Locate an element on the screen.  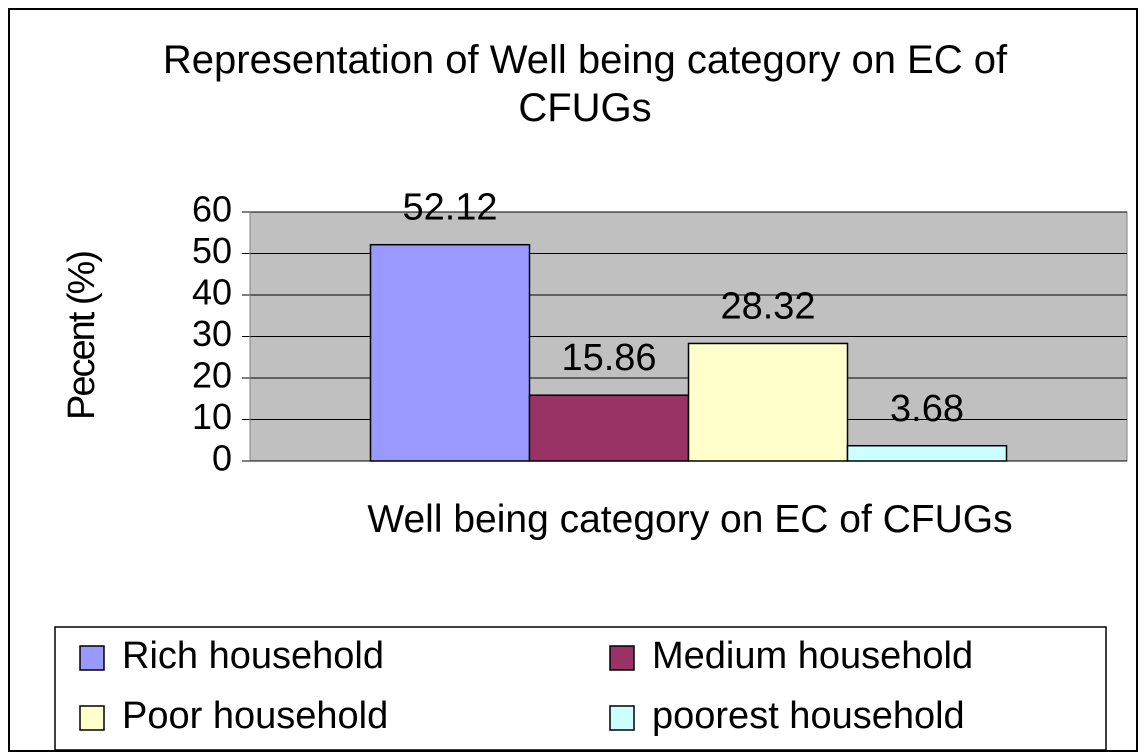
data-label: 52.12 is located at coordinates (449, 208).